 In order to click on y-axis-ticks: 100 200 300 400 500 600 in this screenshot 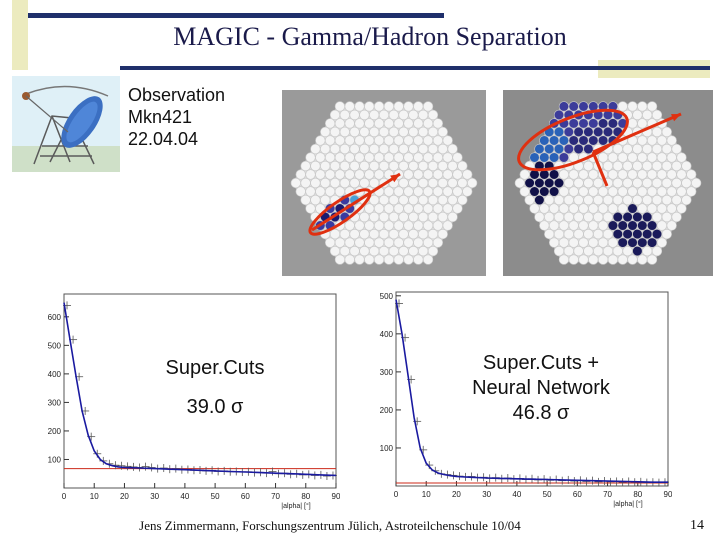, I will do `click(58, 388)`.